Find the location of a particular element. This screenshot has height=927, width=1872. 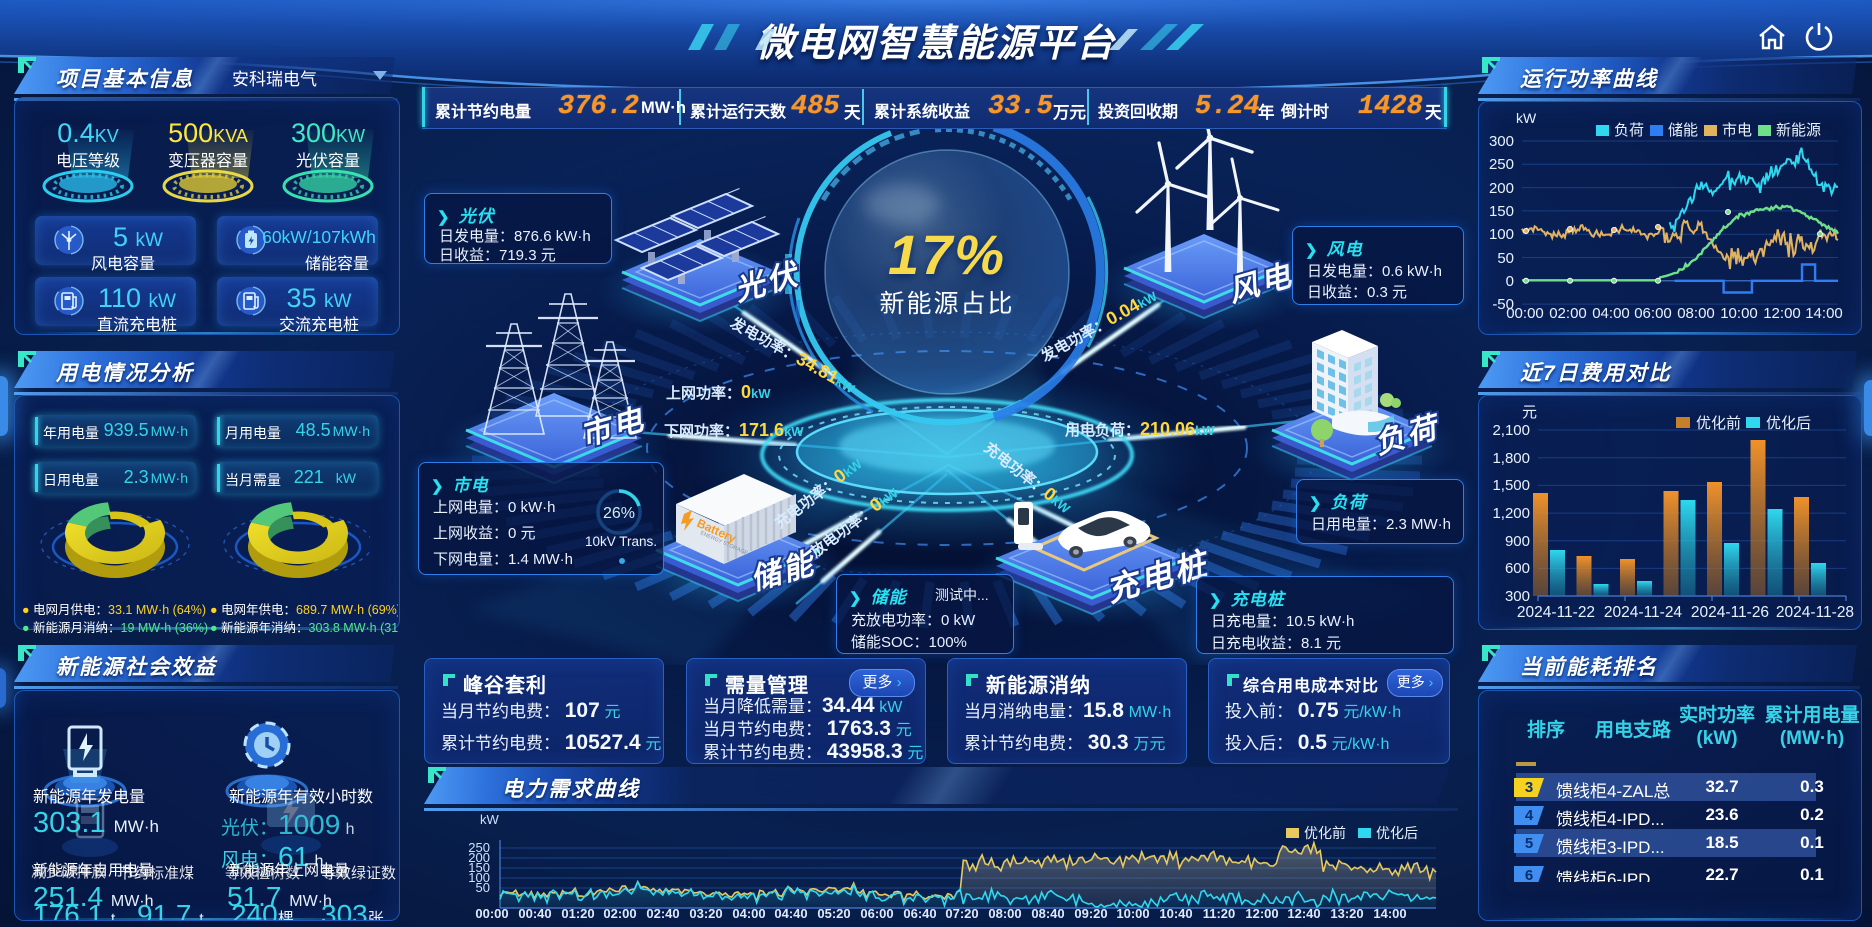

svg-text: 11:20 is located at coordinates (1219, 913).